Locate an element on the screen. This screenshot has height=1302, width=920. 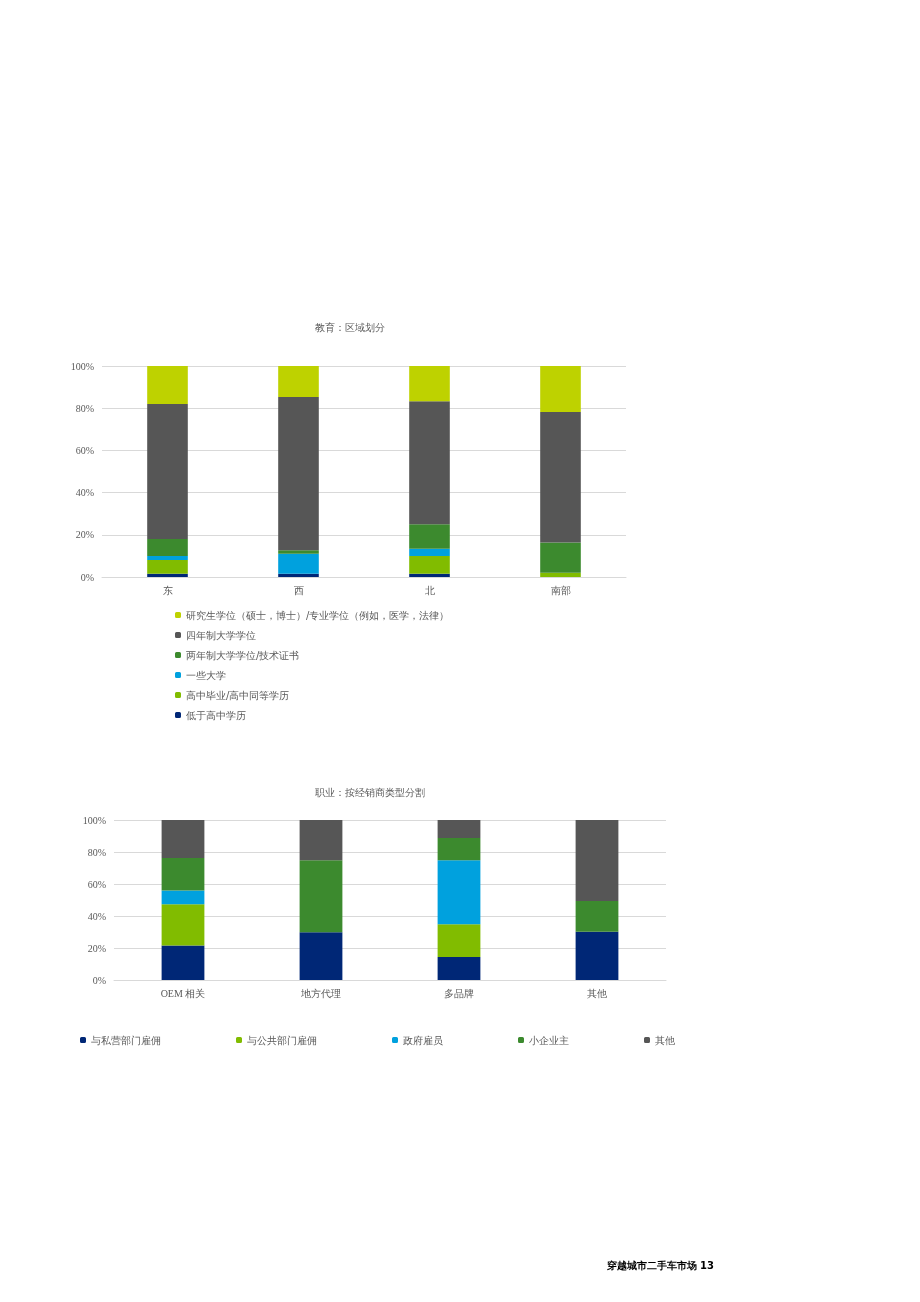
x-tick-label: 西 is located at coordinates (298, 590).